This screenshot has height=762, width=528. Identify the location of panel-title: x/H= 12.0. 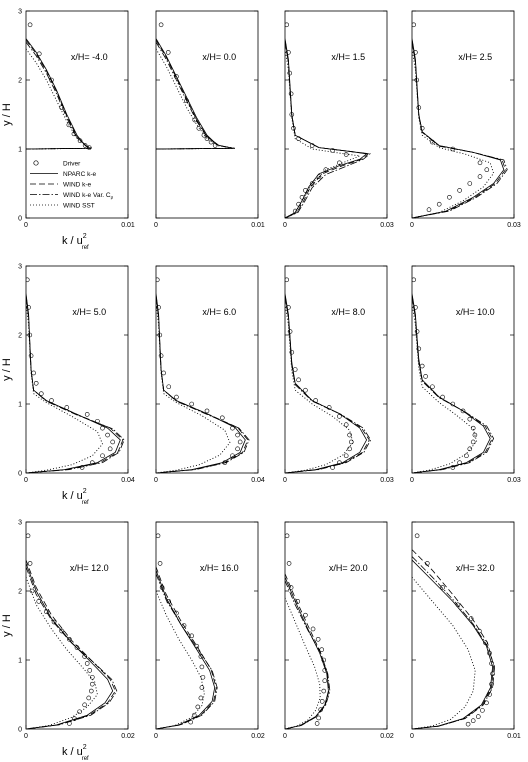
(89, 568).